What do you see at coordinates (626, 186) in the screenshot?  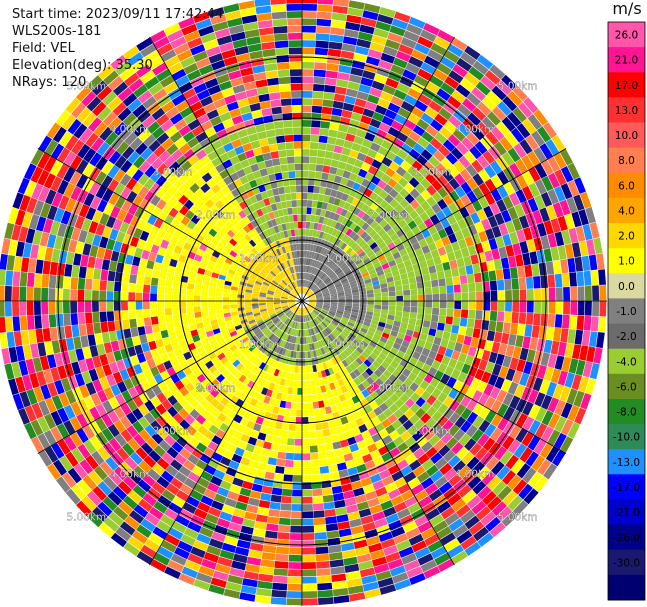 I see `colorbar-tick-label: 6.0` at bounding box center [626, 186].